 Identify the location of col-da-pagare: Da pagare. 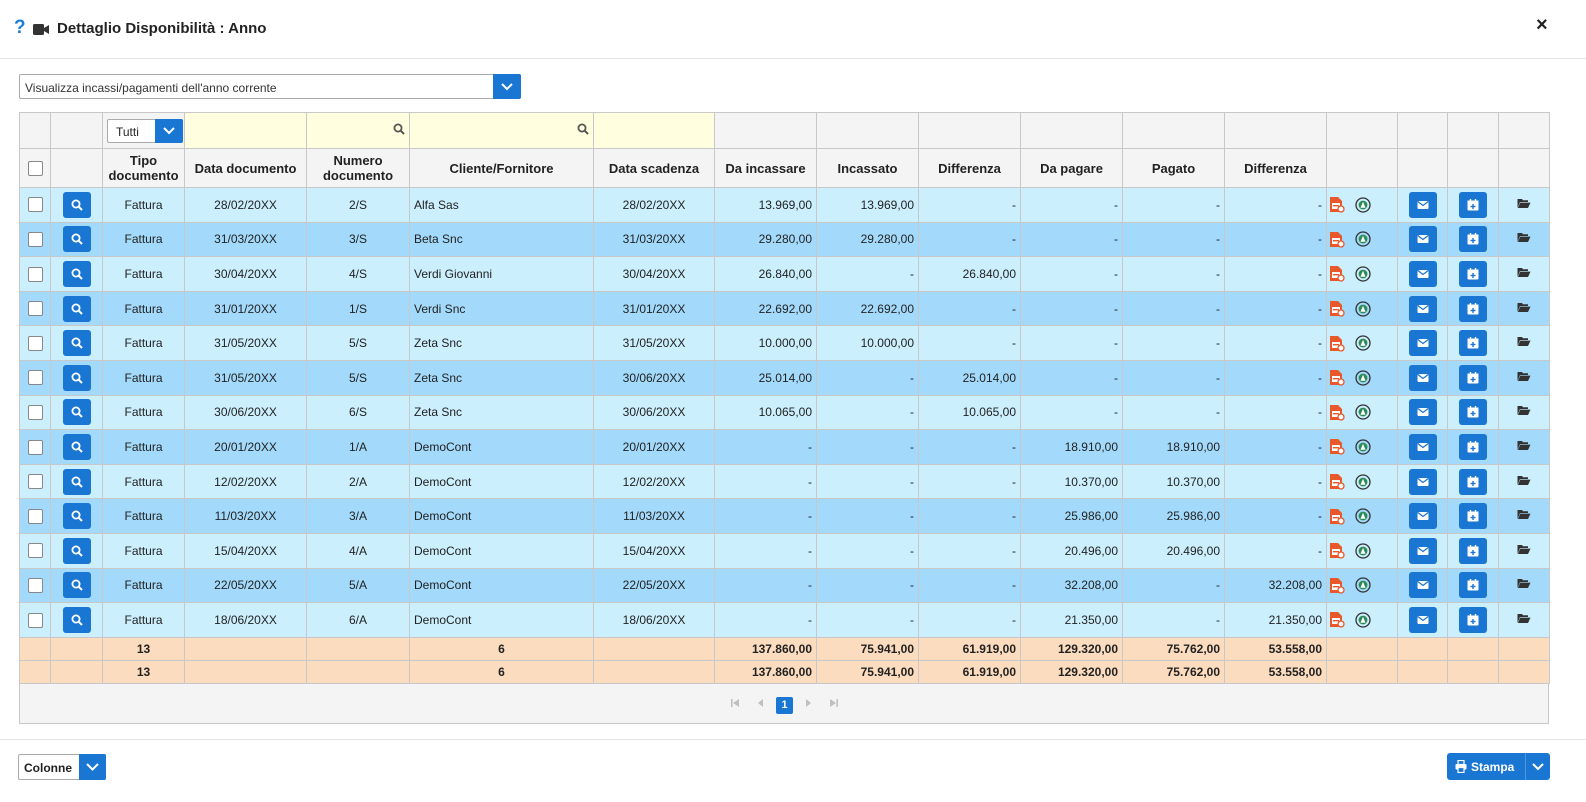
(1071, 168).